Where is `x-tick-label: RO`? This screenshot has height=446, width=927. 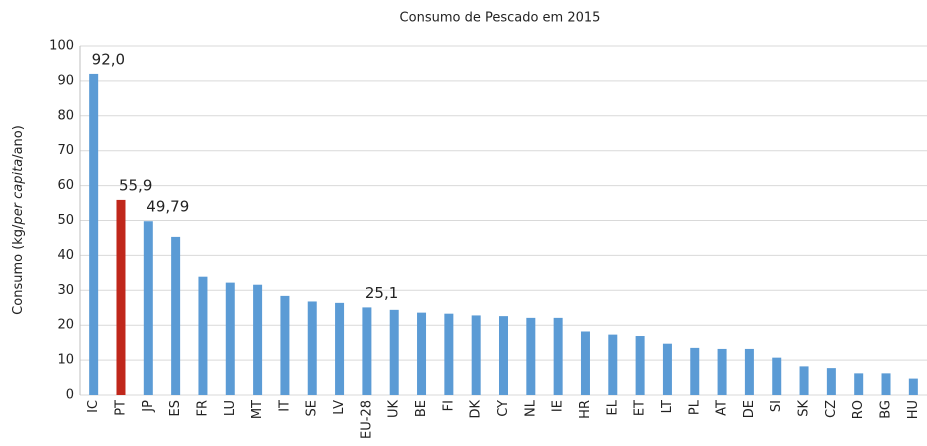 x-tick-label: RO is located at coordinates (858, 409).